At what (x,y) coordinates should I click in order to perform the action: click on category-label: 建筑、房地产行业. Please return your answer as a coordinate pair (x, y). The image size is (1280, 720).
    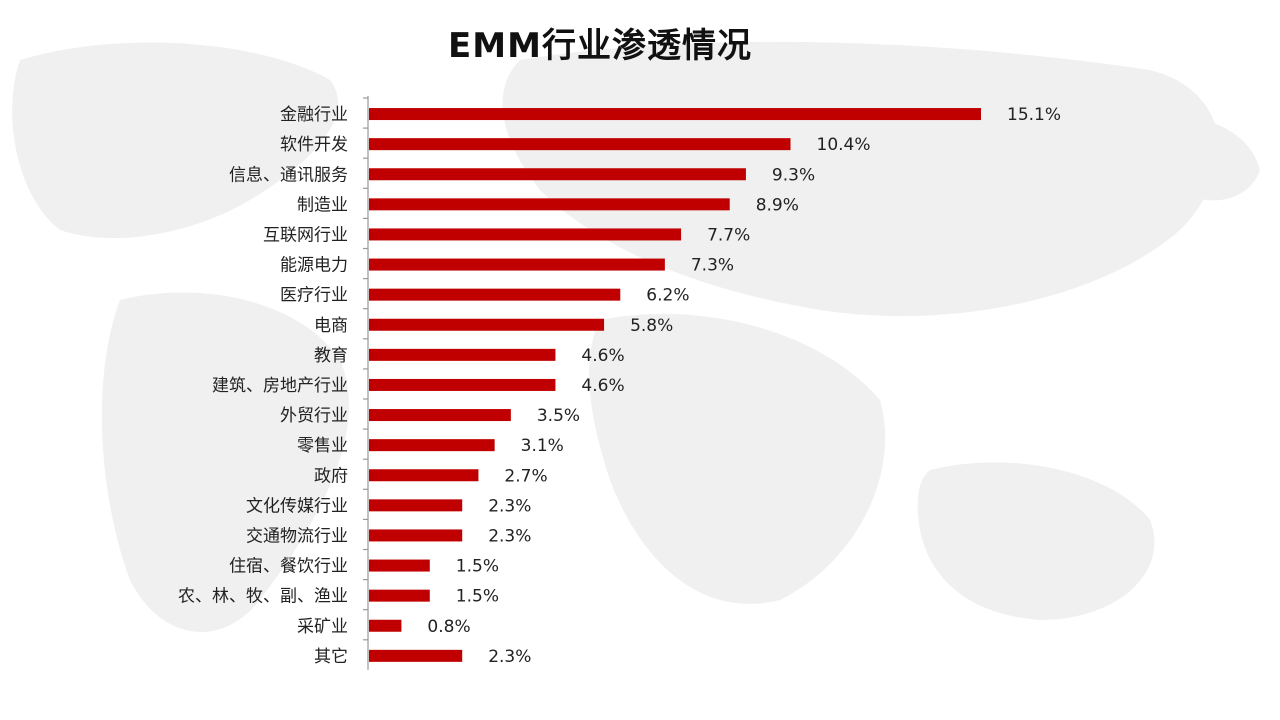
    Looking at the image, I should click on (280, 386).